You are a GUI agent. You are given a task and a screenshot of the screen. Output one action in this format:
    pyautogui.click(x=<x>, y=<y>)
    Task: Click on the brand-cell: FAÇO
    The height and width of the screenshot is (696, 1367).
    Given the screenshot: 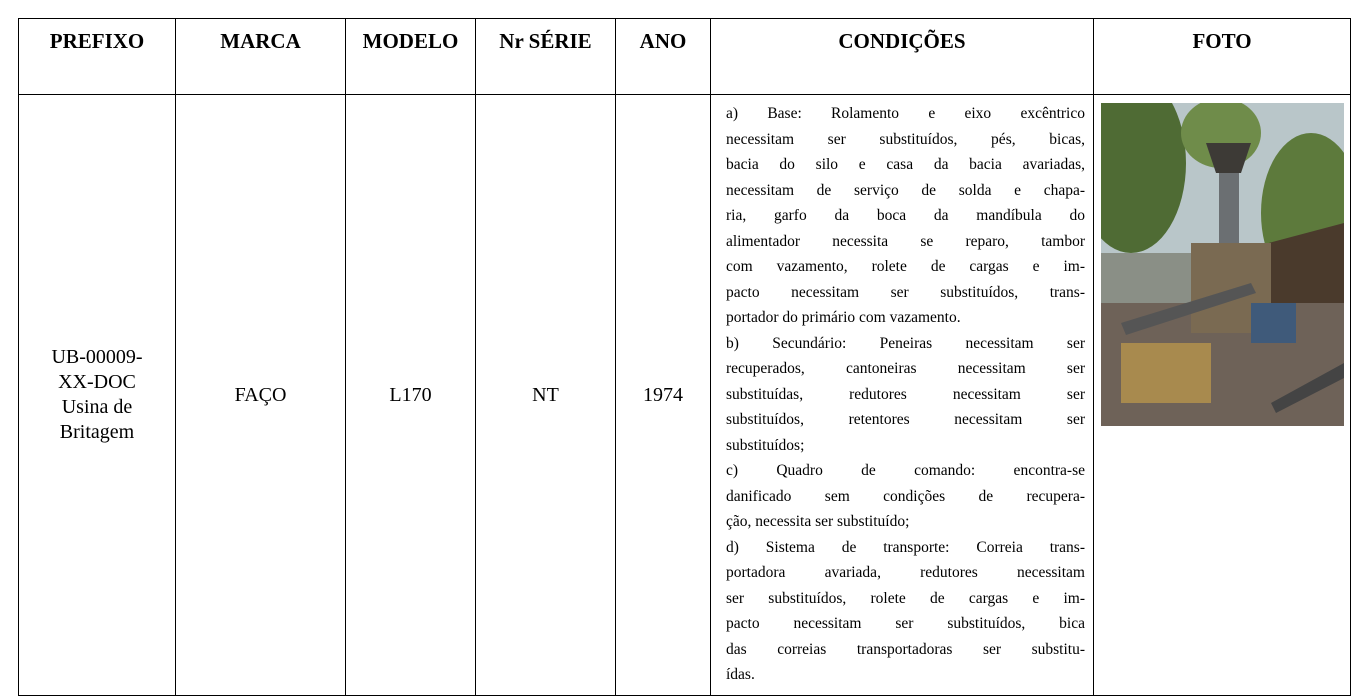 What is the action you would take?
    pyautogui.click(x=260, y=395)
    